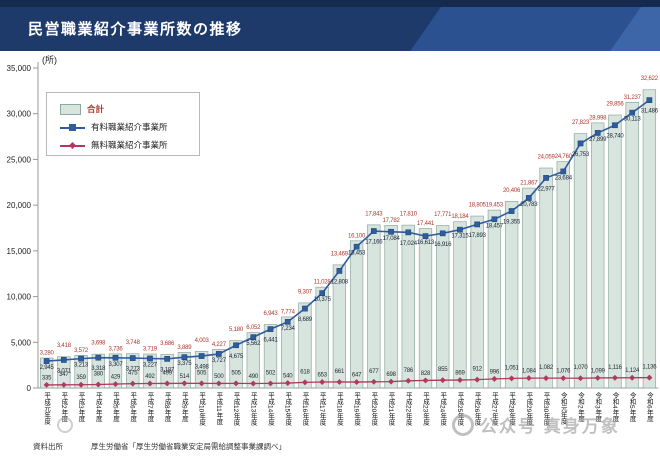  I want to click on paid-value-label: 3,375, so click(184, 364).